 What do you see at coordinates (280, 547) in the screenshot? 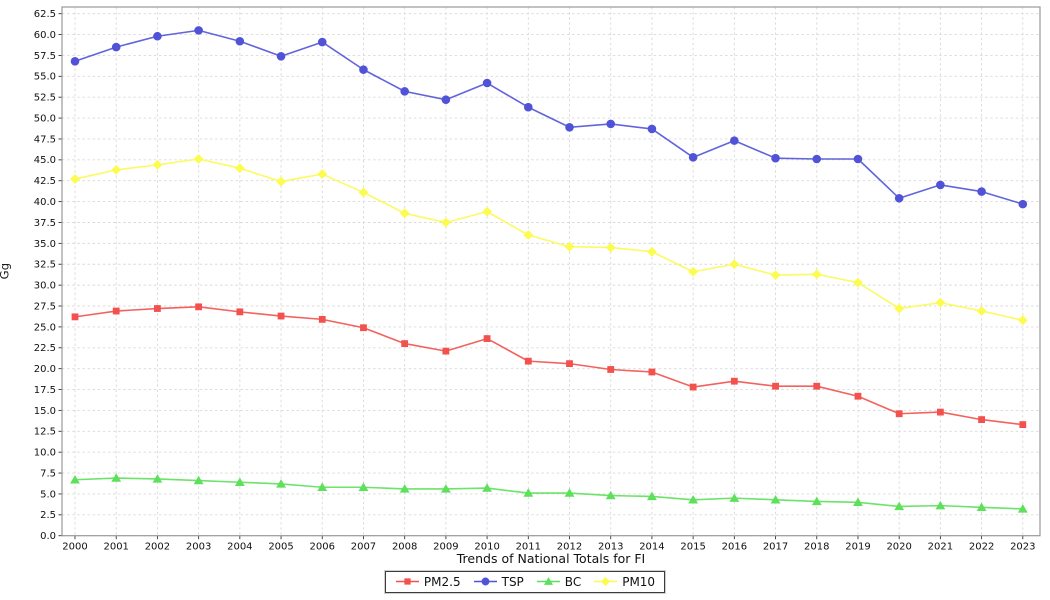
I see `x-tick-label: 2005` at bounding box center [280, 547].